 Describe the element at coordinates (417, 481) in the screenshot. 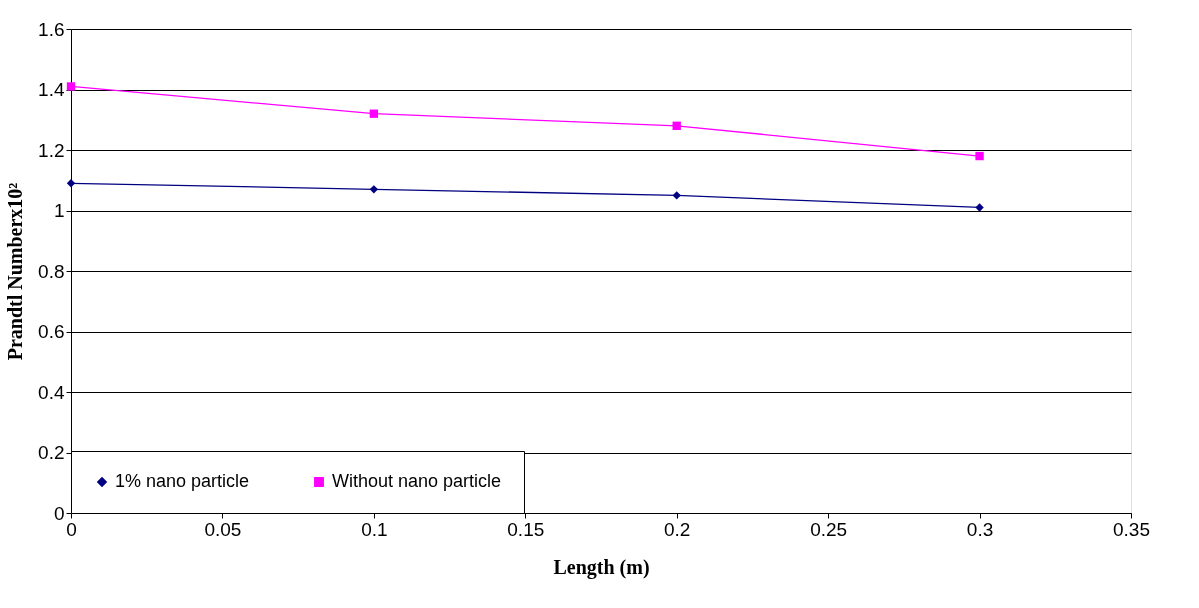

I see `legend-label: Without nano particle` at that location.